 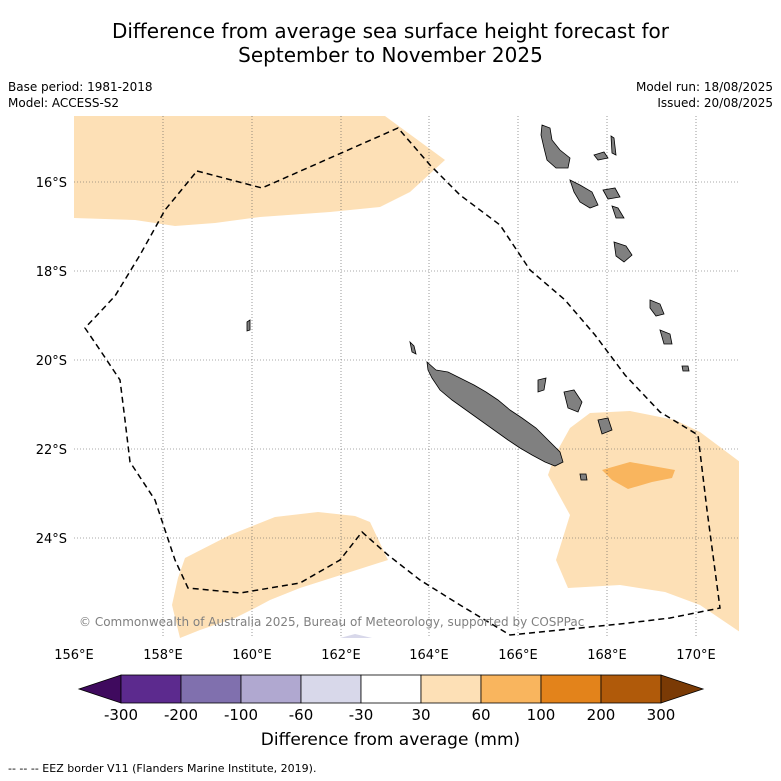 I want to click on lat-label: 20°S, so click(x=51, y=361).